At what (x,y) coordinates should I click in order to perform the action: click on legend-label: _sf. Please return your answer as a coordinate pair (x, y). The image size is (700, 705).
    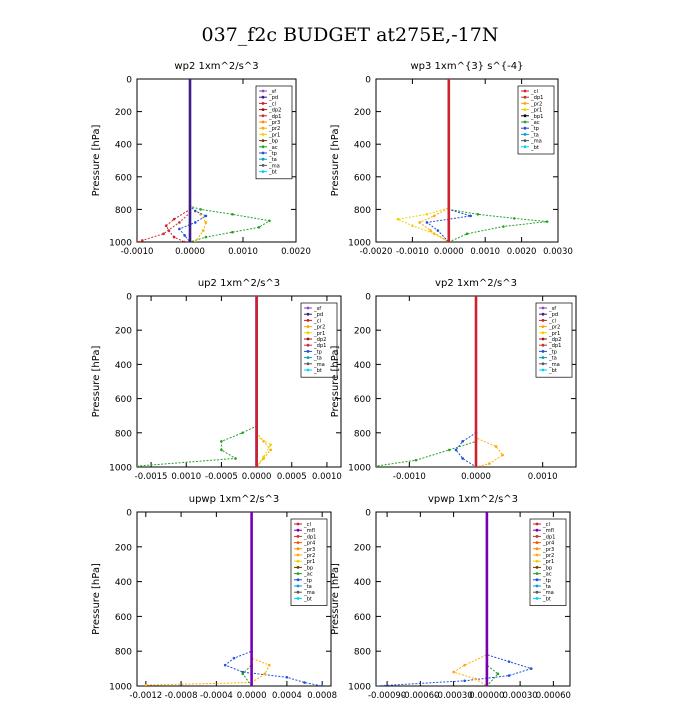
    Looking at the image, I should click on (552, 309).